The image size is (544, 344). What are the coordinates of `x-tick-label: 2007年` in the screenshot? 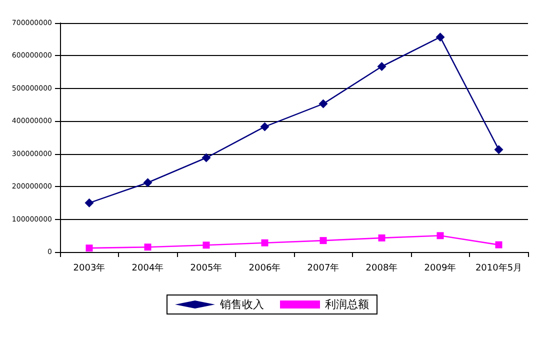 It's located at (323, 268).